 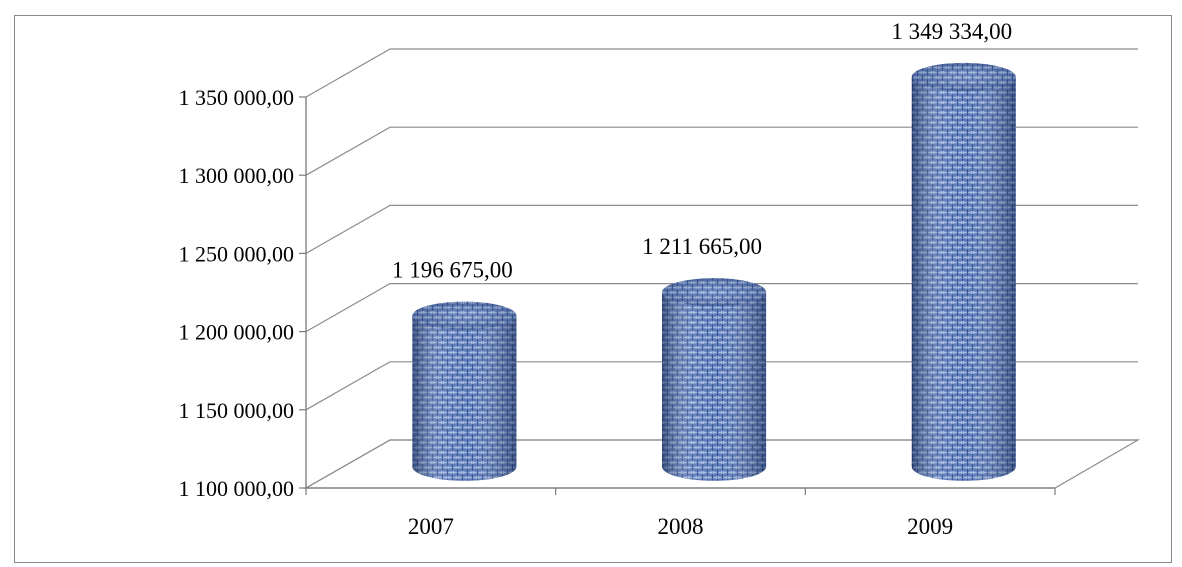 What do you see at coordinates (237, 488) in the screenshot?
I see `y-tick-label: 1 100 000,00` at bounding box center [237, 488].